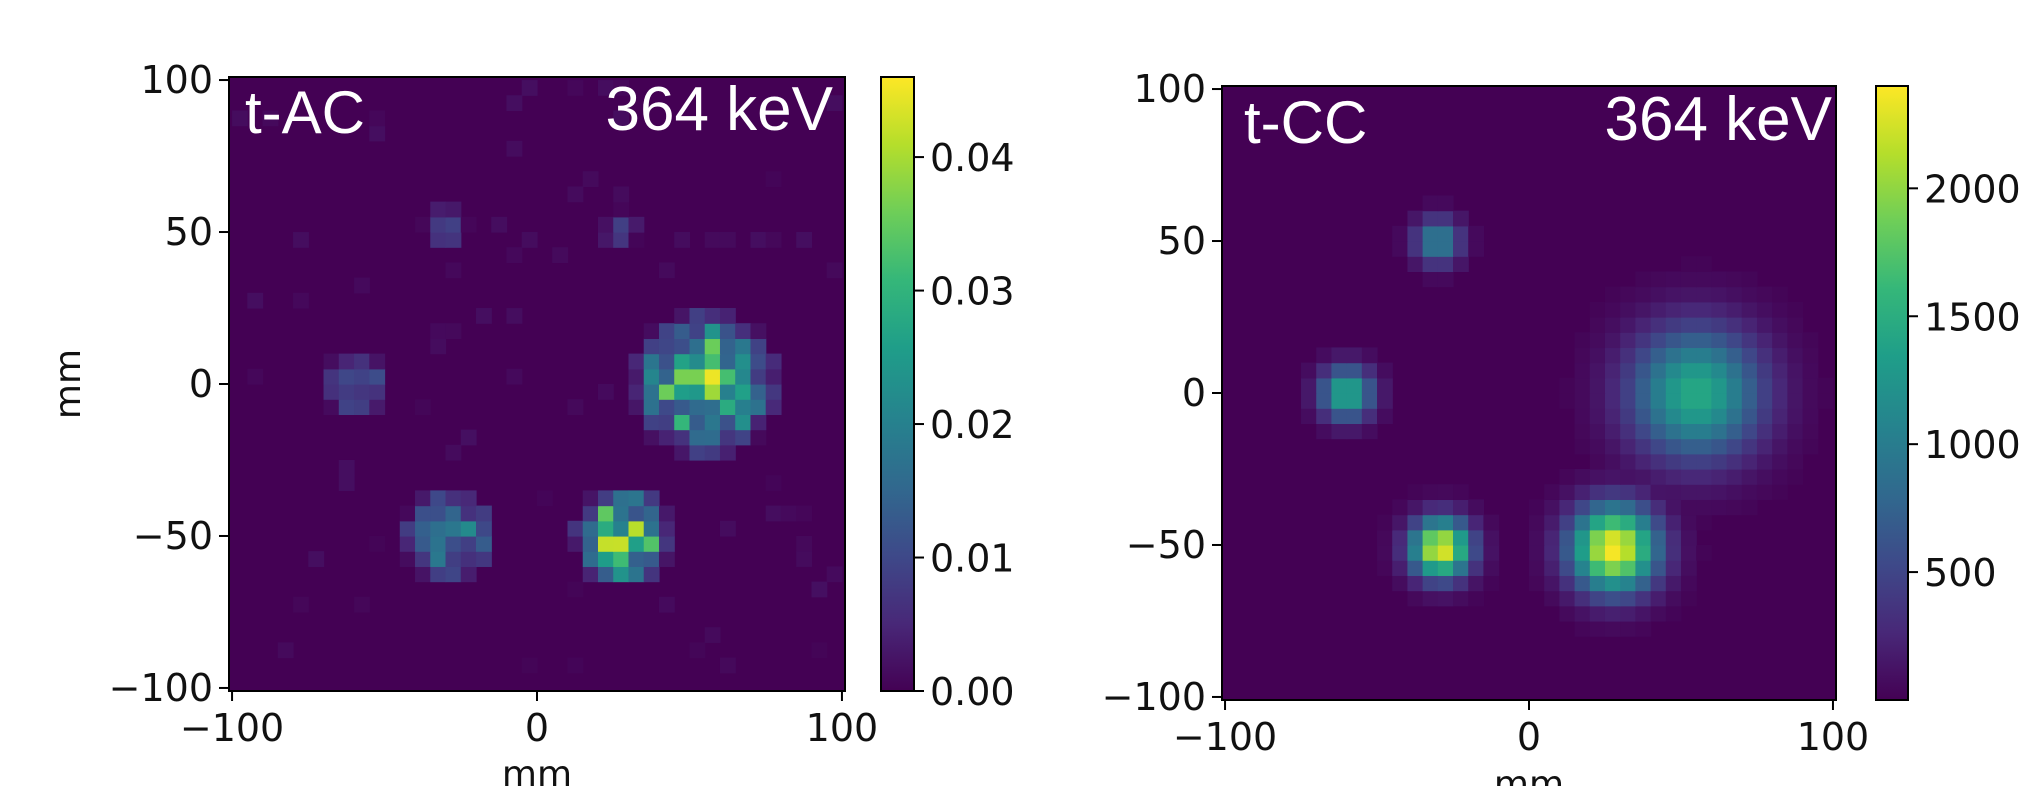 This screenshot has width=2040, height=790. Describe the element at coordinates (1305, 122) in the screenshot. I see `panel-label: t-CC` at that location.